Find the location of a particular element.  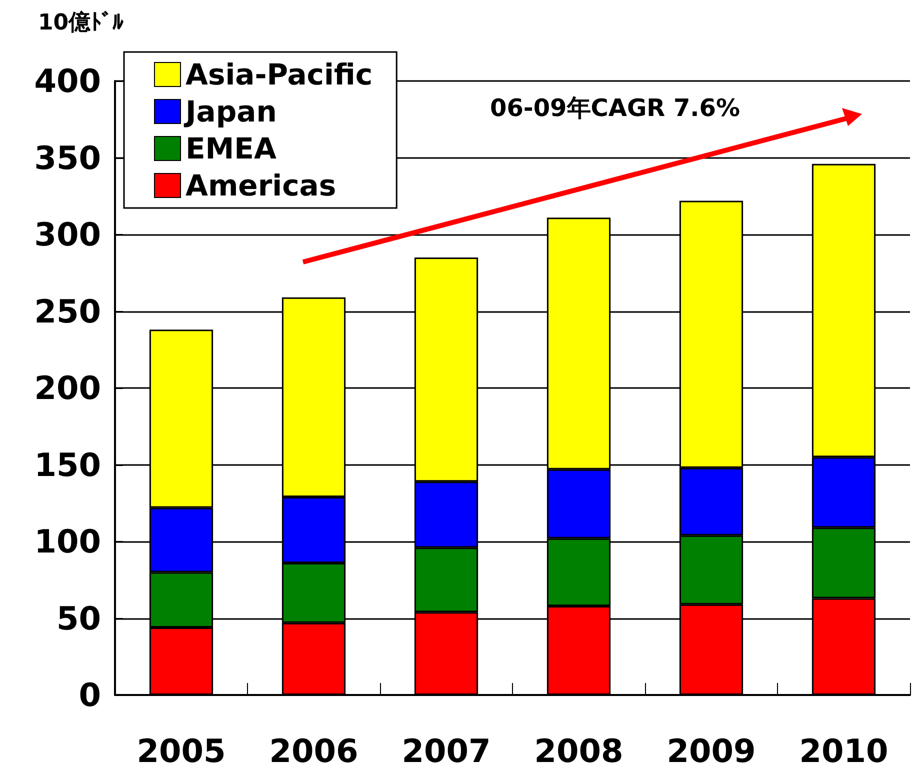

legend-label: Asia-Pacific is located at coordinates (279, 75).